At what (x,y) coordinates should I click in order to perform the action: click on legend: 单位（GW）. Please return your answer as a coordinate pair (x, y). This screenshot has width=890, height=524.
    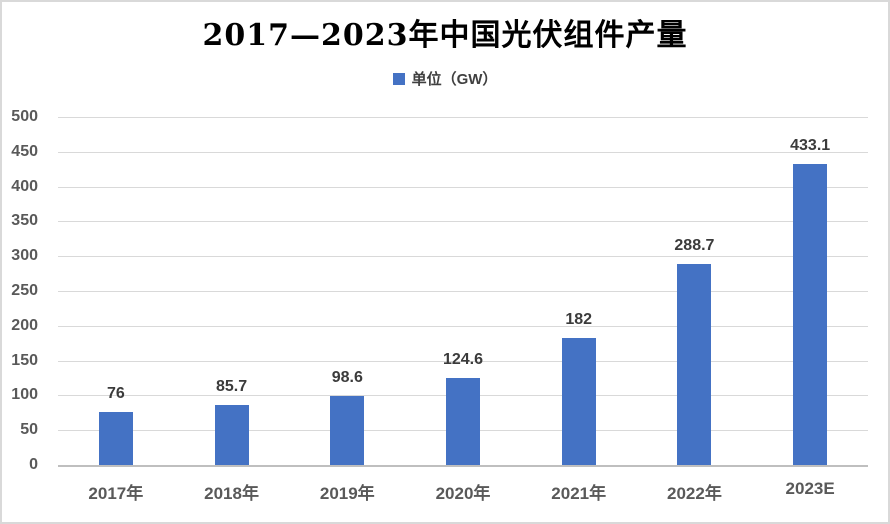
    Looking at the image, I should click on (445, 78).